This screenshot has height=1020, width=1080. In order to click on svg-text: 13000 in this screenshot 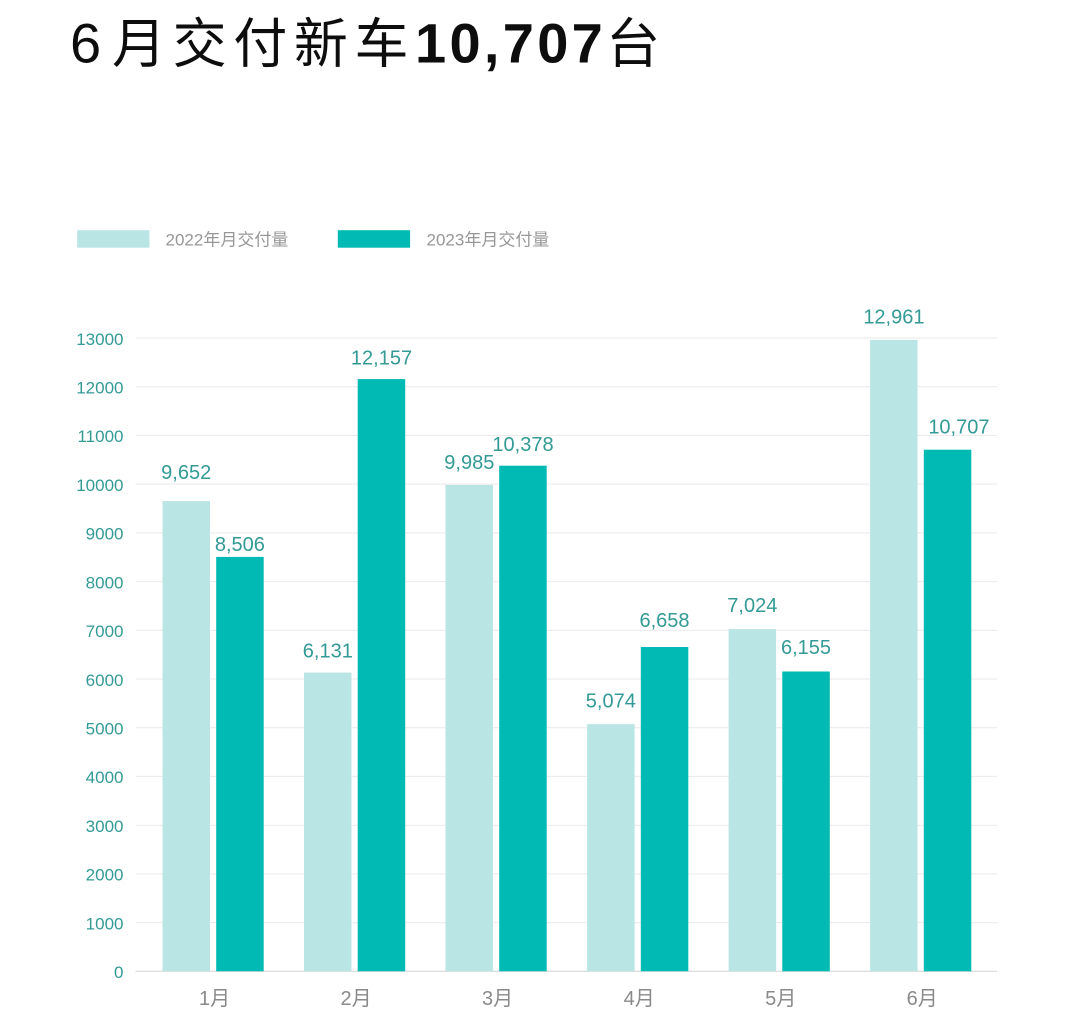, I will do `click(99, 339)`.